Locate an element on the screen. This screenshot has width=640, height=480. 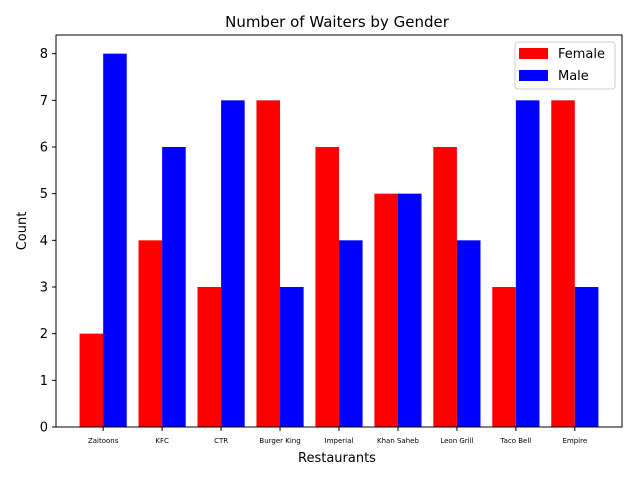
y-tick-label: 6 is located at coordinates (44, 148).